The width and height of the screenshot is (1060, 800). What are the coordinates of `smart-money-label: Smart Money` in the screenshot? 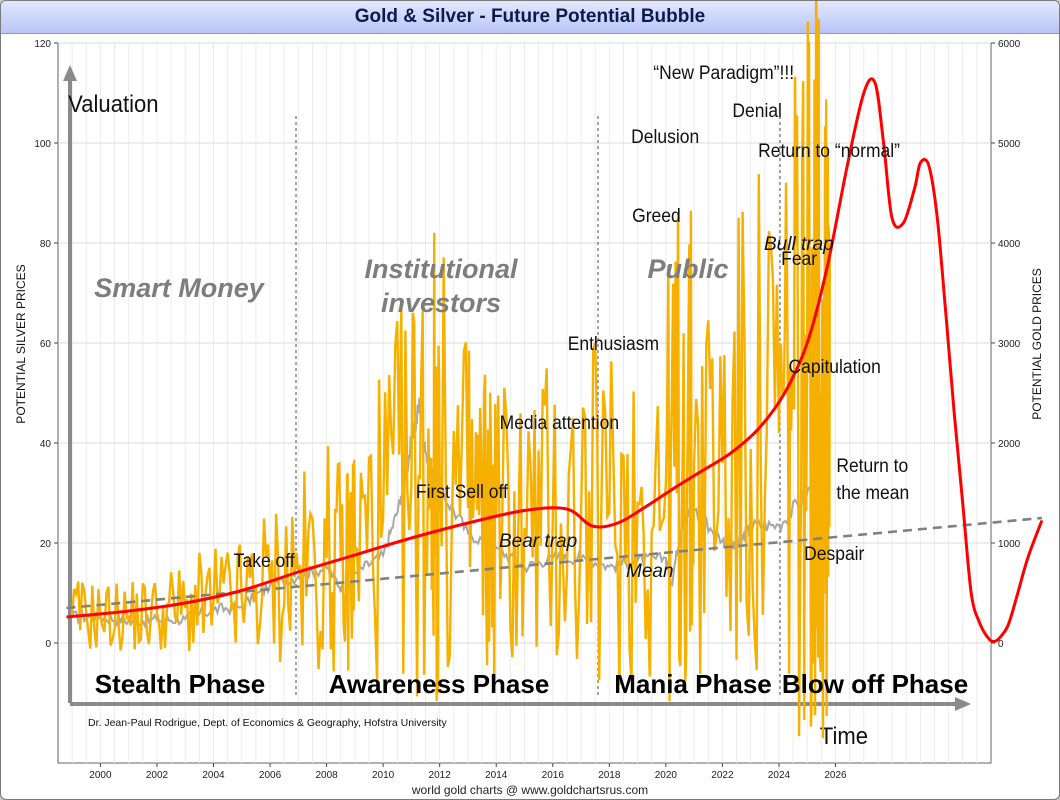 It's located at (180, 288).